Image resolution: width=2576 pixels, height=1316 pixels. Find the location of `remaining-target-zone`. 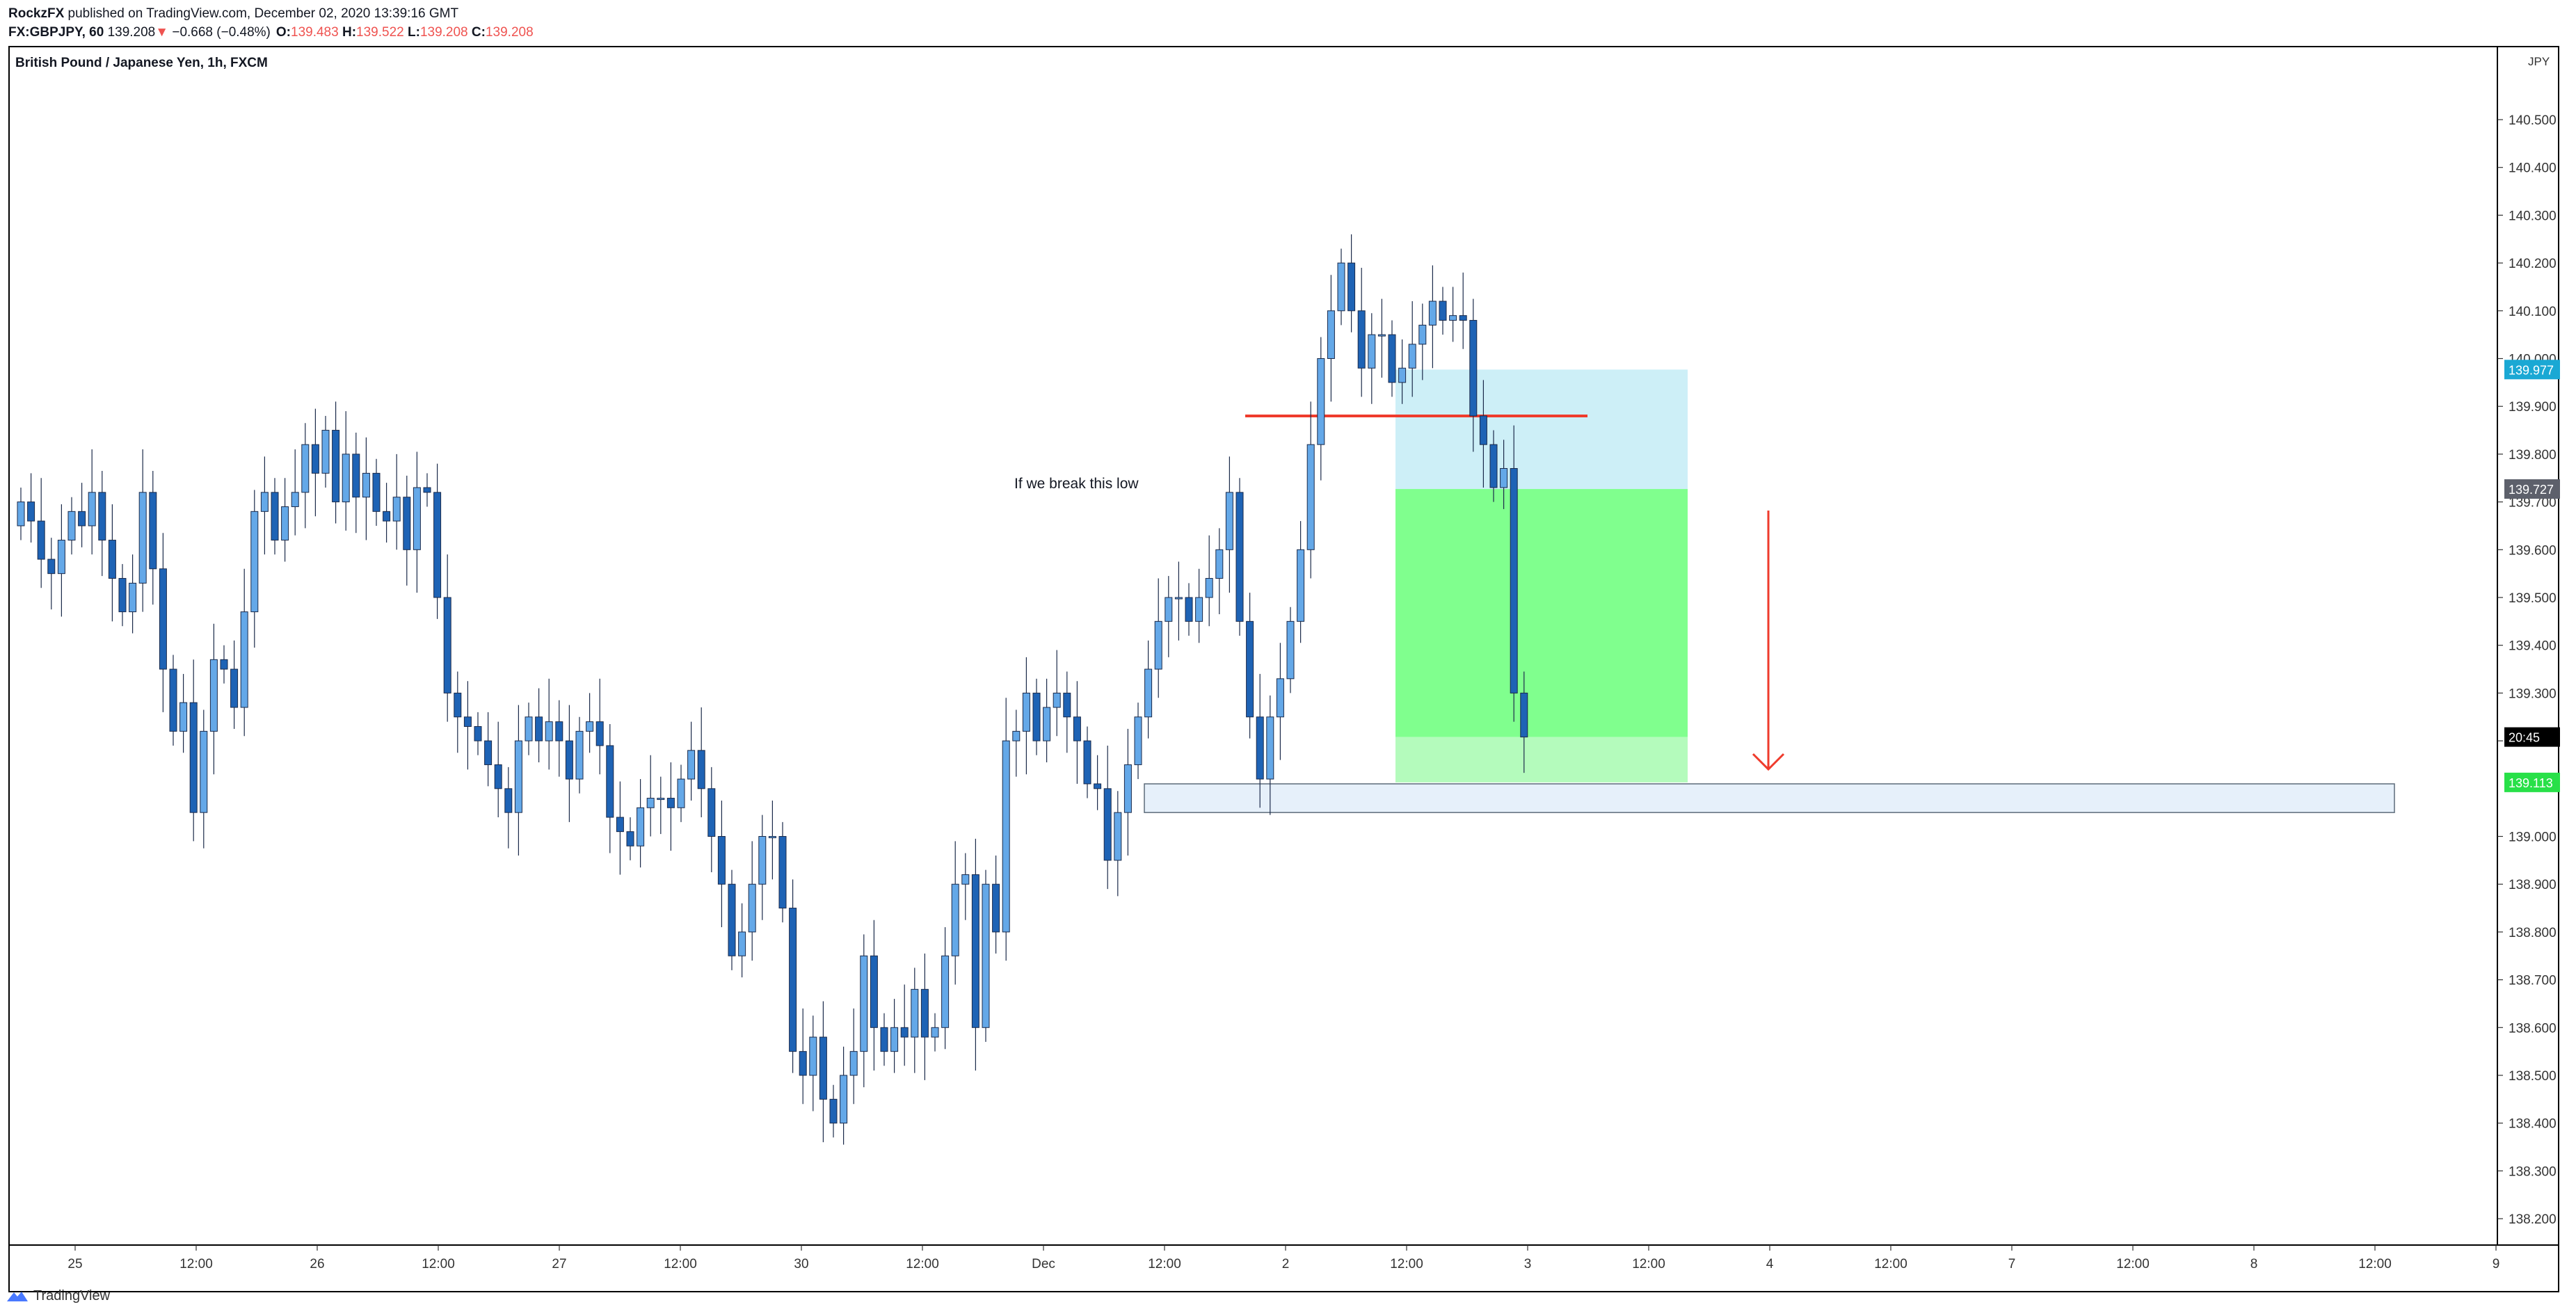

remaining-target-zone is located at coordinates (1541, 760).